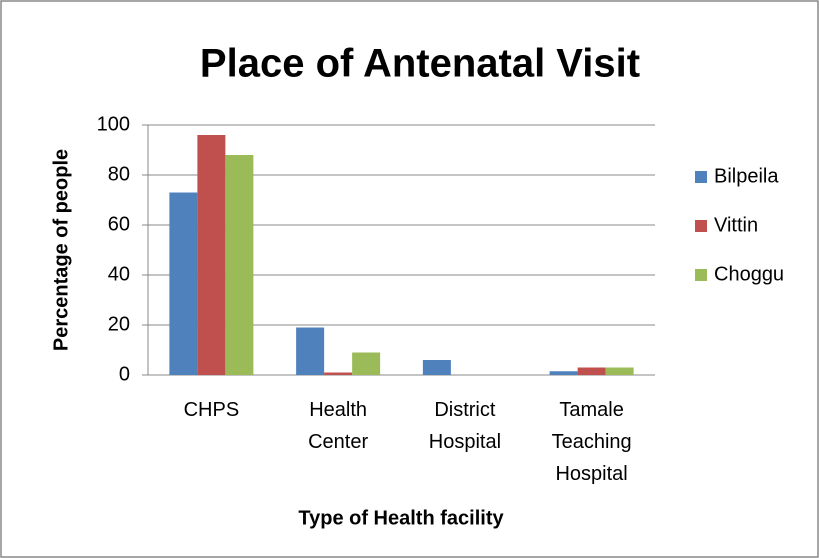 The image size is (819, 558). Describe the element at coordinates (401, 518) in the screenshot. I see `x-axis-label: Type of Health facility` at that location.